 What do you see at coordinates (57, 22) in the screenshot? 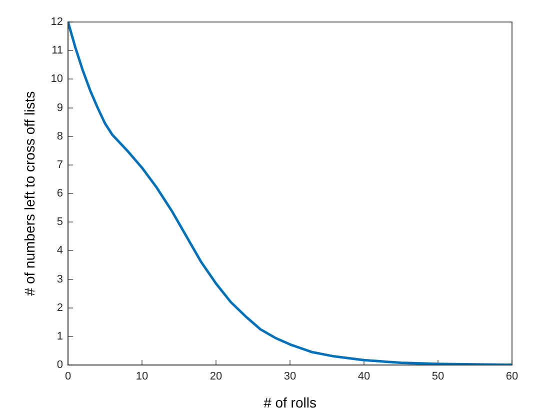
I see `y-tick-label: 12` at bounding box center [57, 22].